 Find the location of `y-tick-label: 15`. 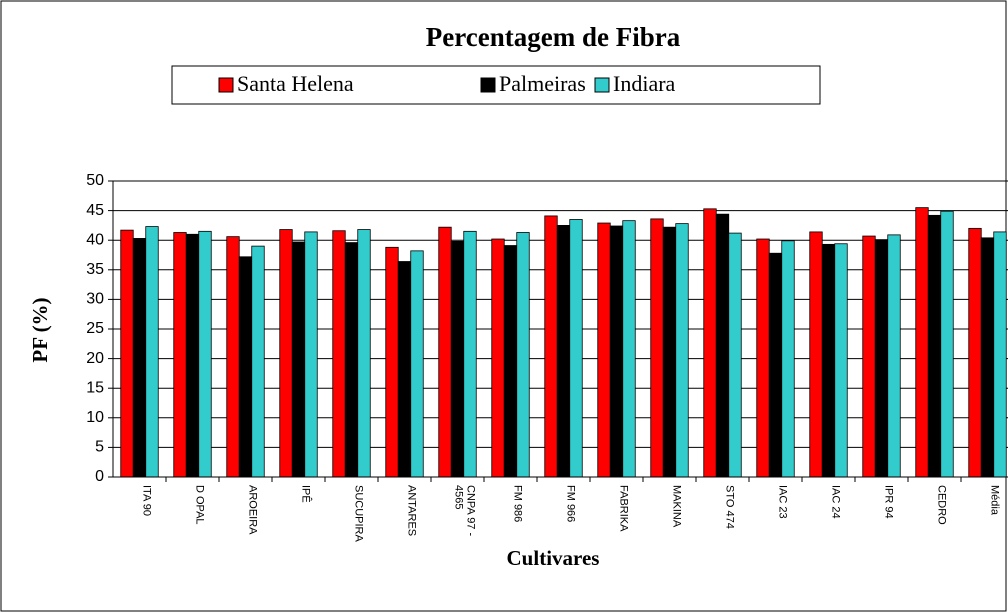

y-tick-label: 15 is located at coordinates (95, 387).